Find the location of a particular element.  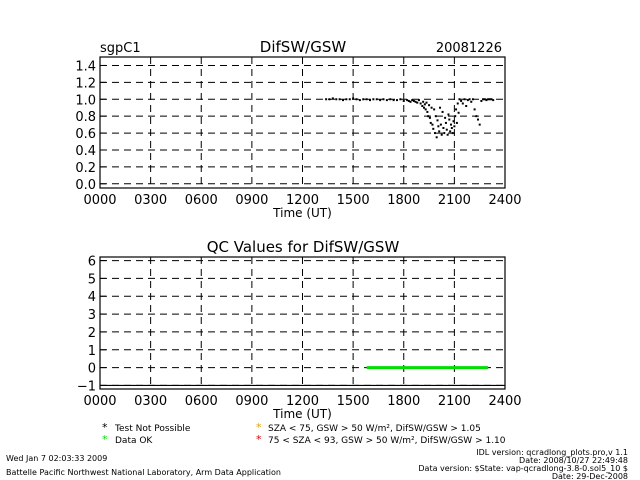

chart-title-qc: QC Values for DifSW/GSW is located at coordinates (303, 247).